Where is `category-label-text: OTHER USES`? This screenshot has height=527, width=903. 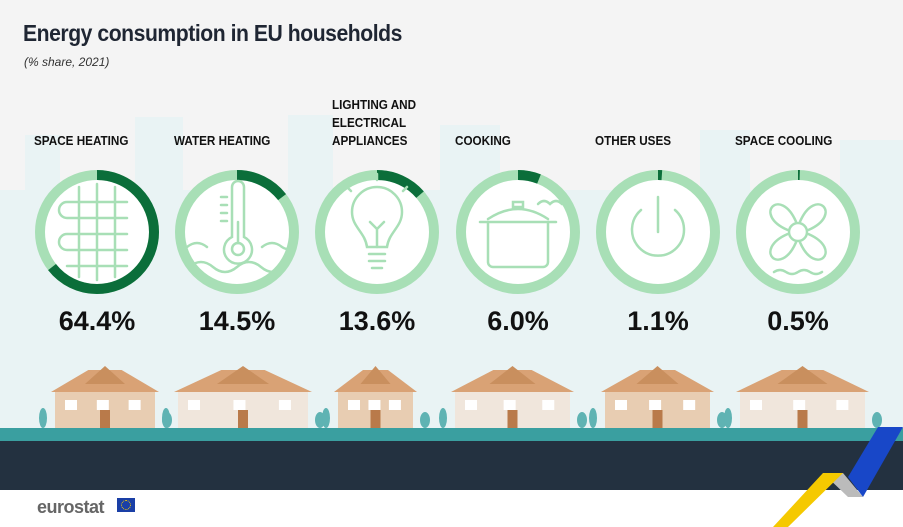 category-label-text: OTHER USES is located at coordinates (633, 140).